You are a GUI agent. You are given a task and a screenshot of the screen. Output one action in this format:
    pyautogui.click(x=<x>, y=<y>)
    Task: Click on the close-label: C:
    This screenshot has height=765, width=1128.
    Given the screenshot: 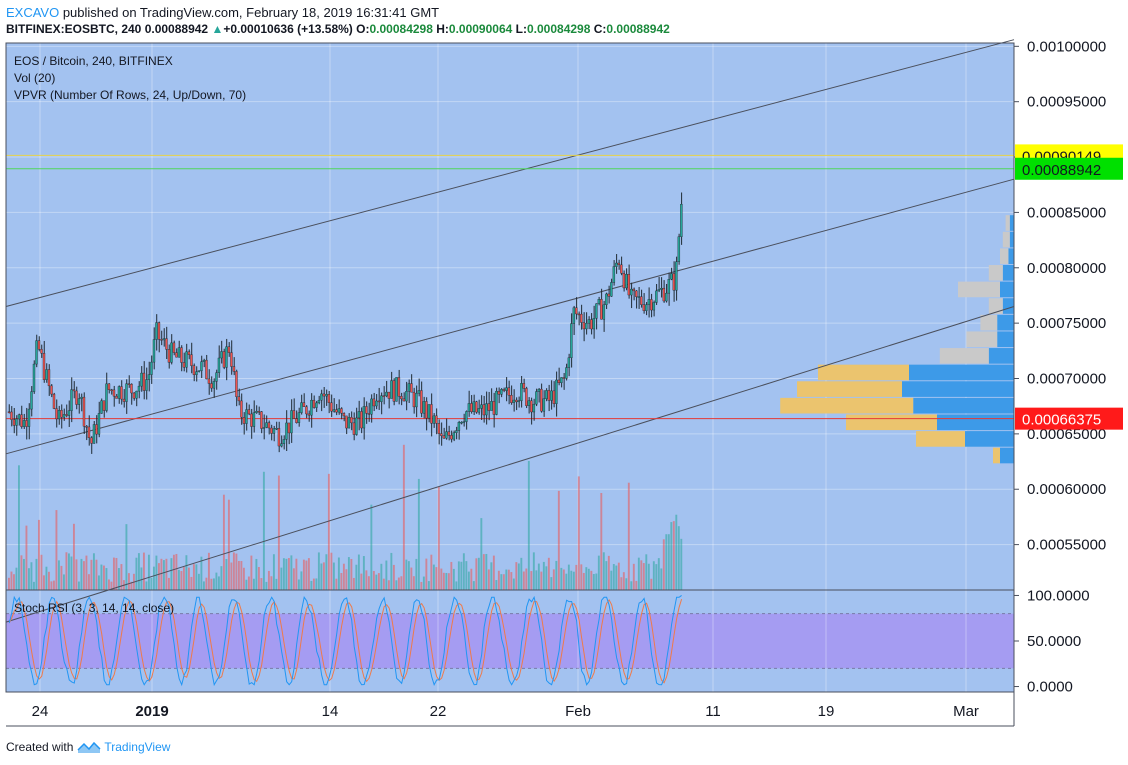 What is the action you would take?
    pyautogui.click(x=600, y=29)
    